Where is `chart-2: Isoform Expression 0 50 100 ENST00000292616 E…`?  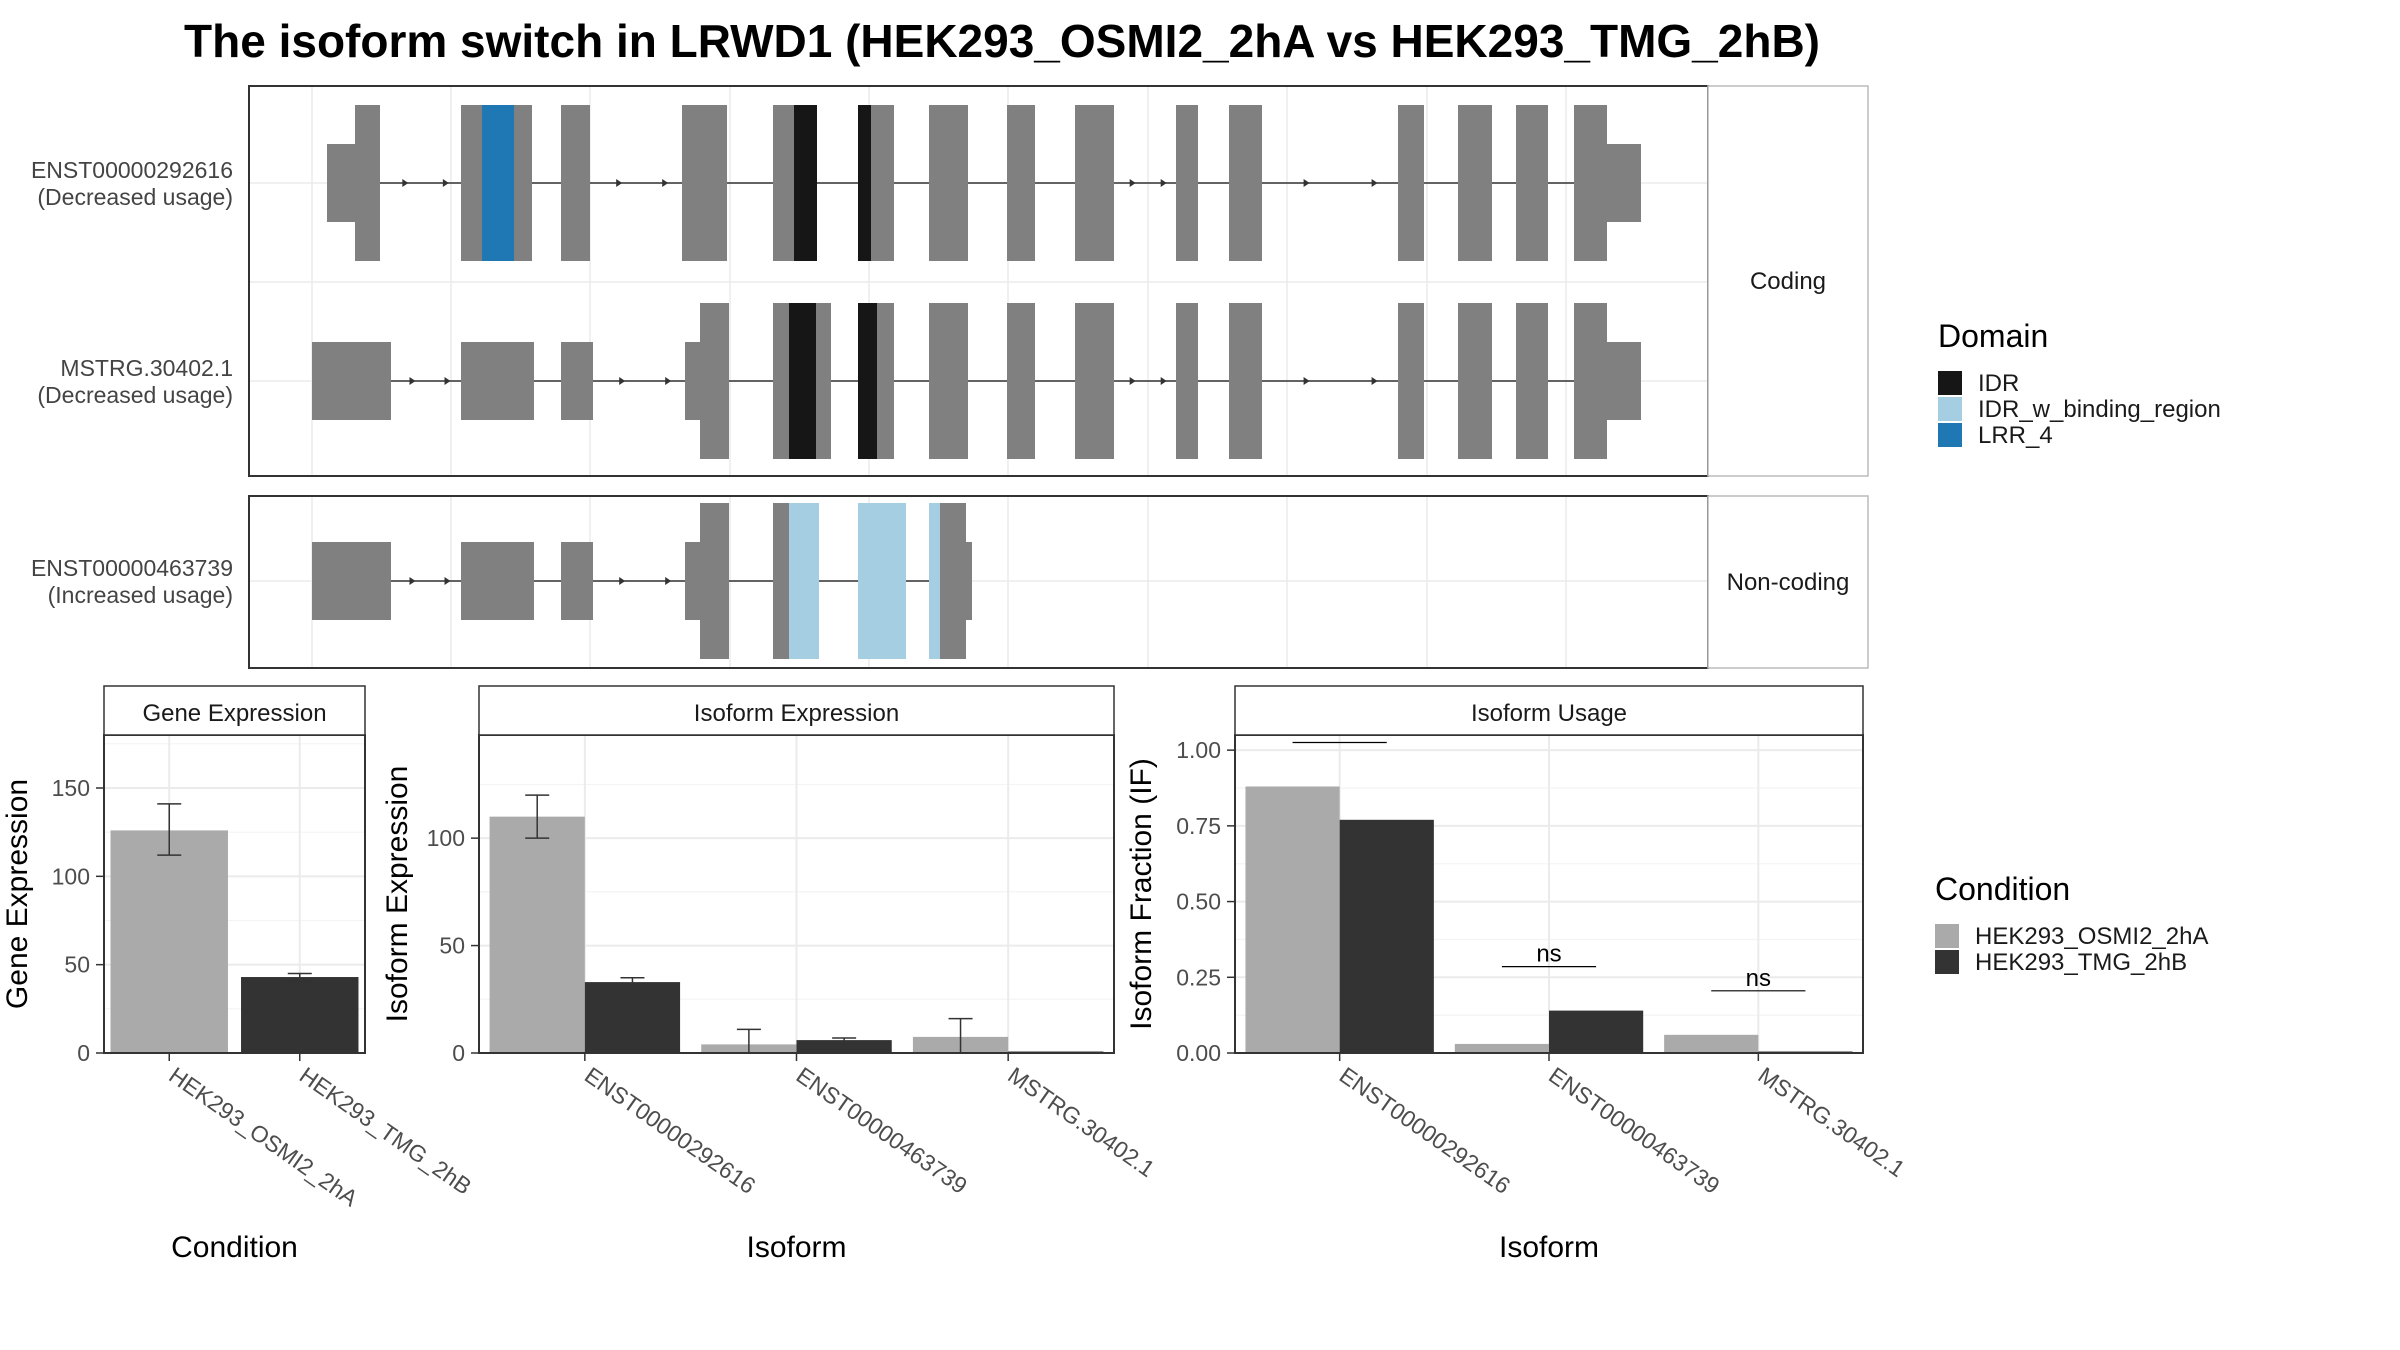 chart-2: Isoform Expression 0 50 100 ENST00000292616 E… is located at coordinates (770, 974).